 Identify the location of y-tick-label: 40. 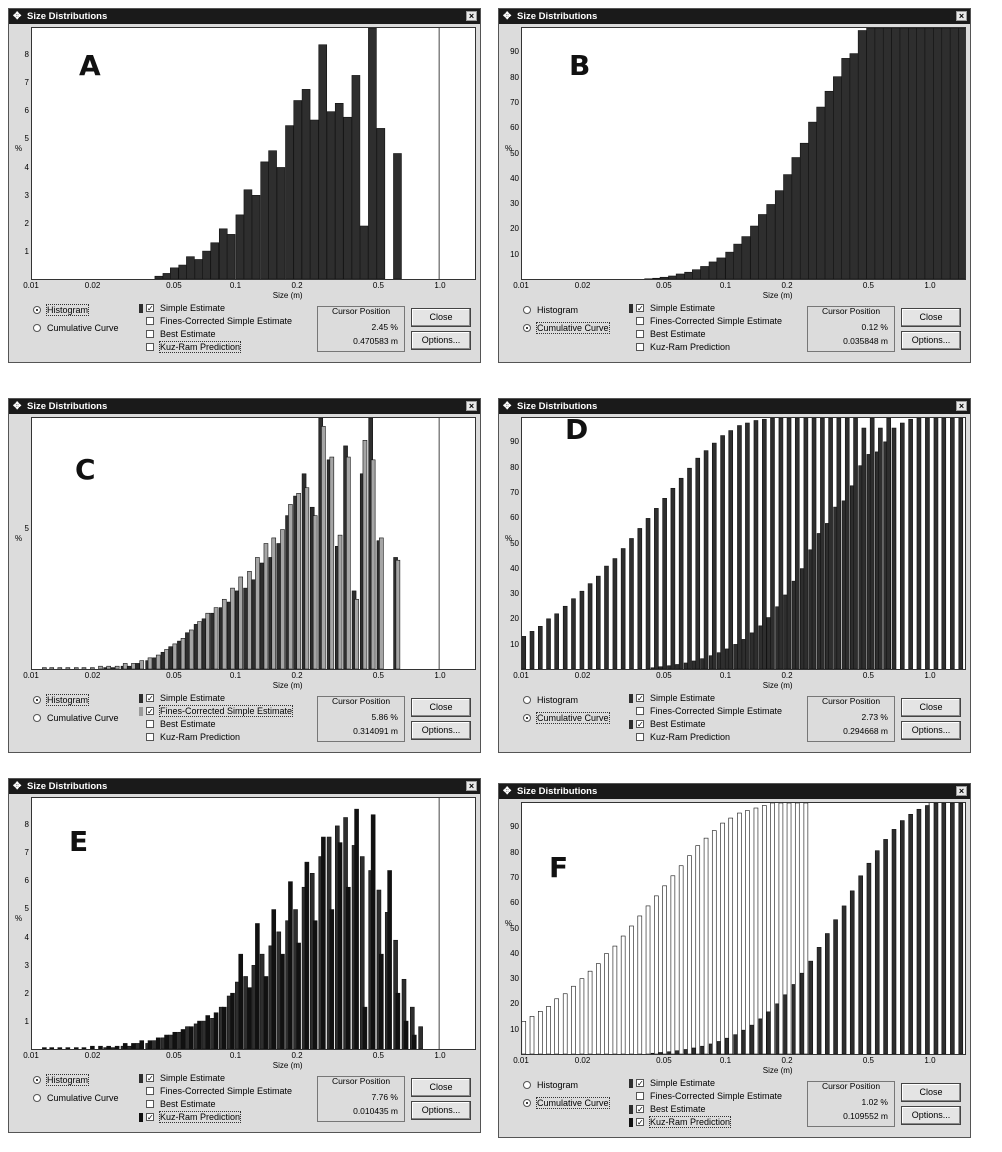
(514, 568).